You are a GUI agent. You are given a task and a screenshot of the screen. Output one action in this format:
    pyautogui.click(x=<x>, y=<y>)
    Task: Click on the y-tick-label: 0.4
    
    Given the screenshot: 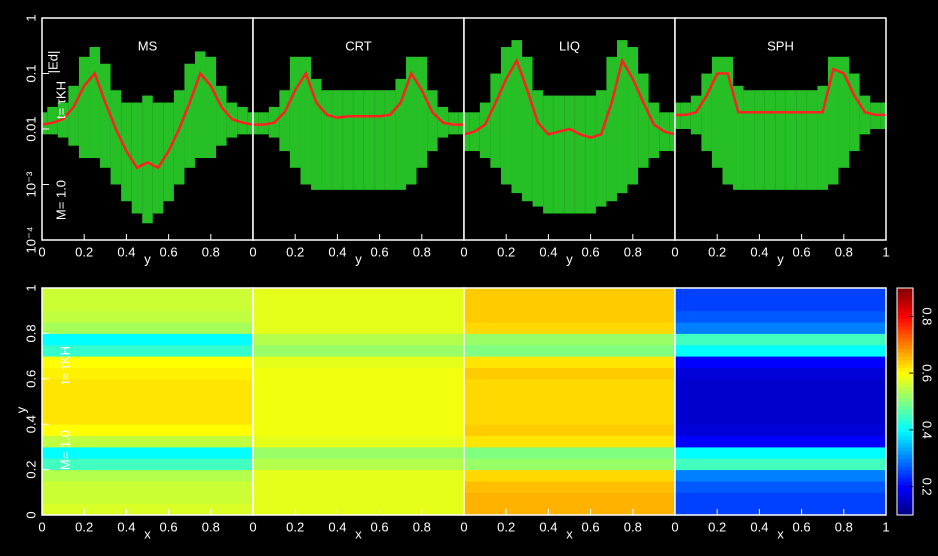 What is the action you would take?
    pyautogui.click(x=30, y=424)
    